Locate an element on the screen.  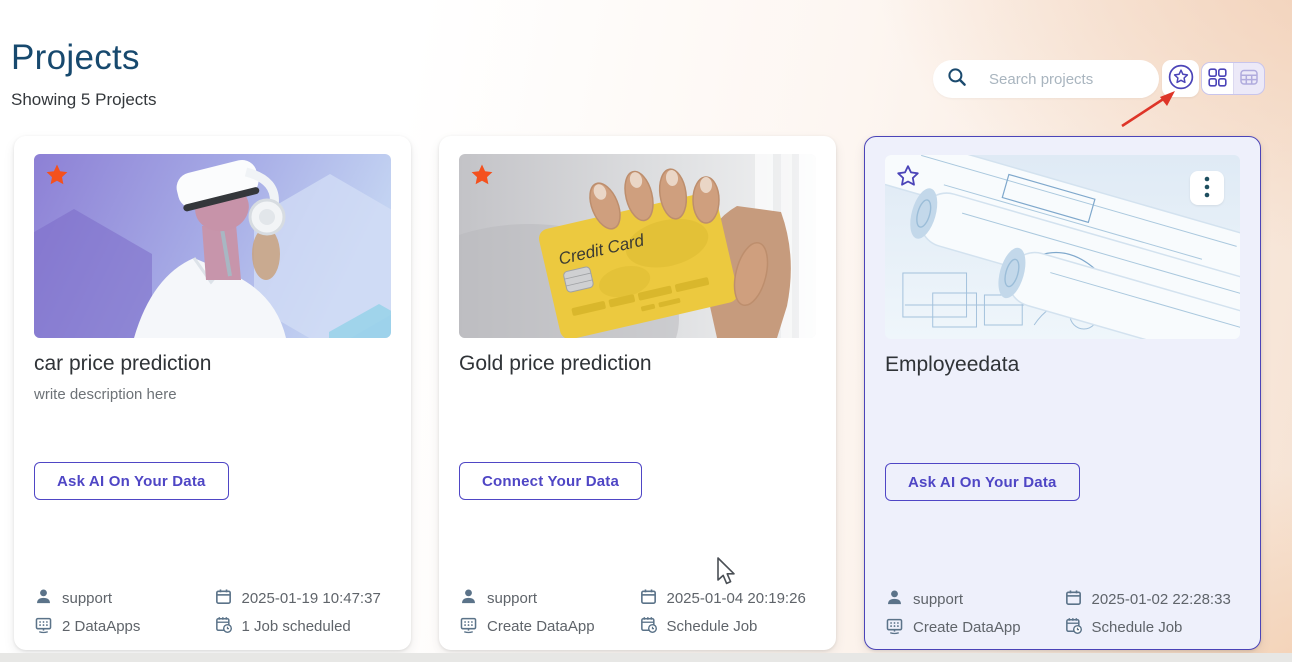
project-title: Employeedata is located at coordinates (952, 364).